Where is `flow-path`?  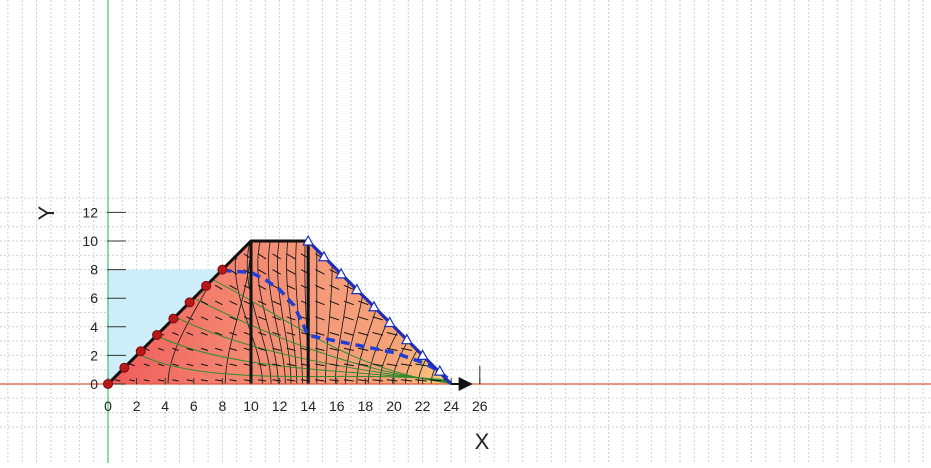 flow-path is located at coordinates (294, 367).